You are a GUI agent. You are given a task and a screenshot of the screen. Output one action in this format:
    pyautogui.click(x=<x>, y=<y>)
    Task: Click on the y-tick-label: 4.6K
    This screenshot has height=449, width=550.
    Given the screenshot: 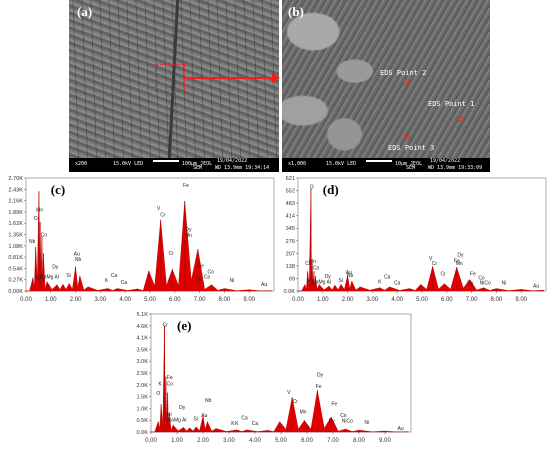 What is the action you would take?
    pyautogui.click(x=142, y=327)
    